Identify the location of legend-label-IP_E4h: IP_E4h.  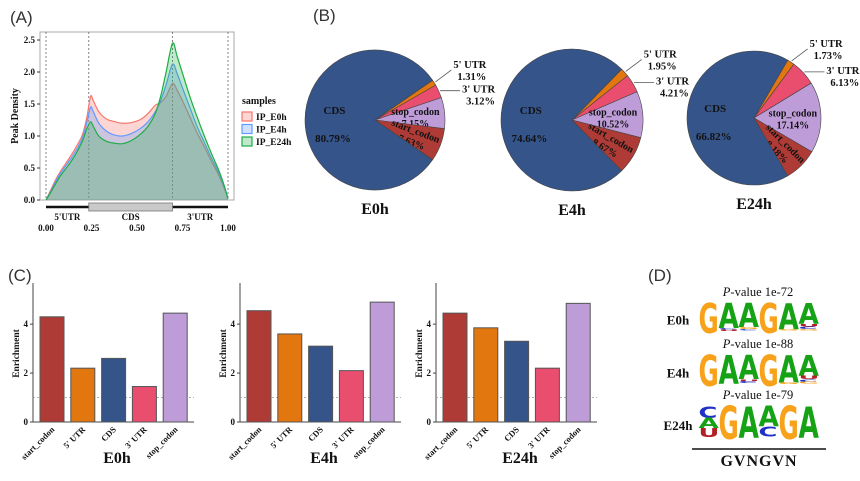
(271, 131).